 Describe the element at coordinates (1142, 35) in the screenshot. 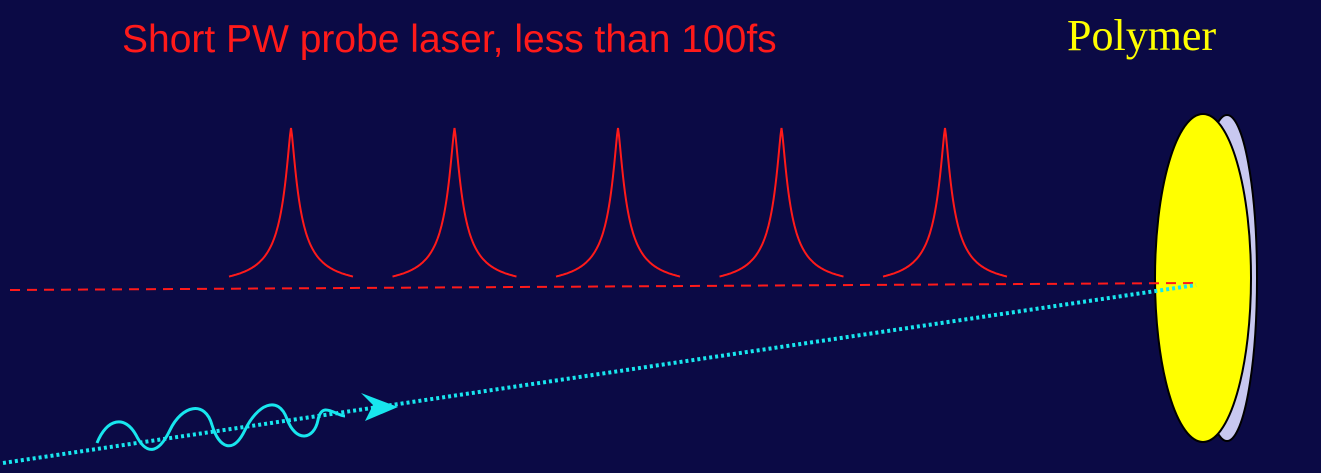

I see `polymer-label: Polymer` at that location.